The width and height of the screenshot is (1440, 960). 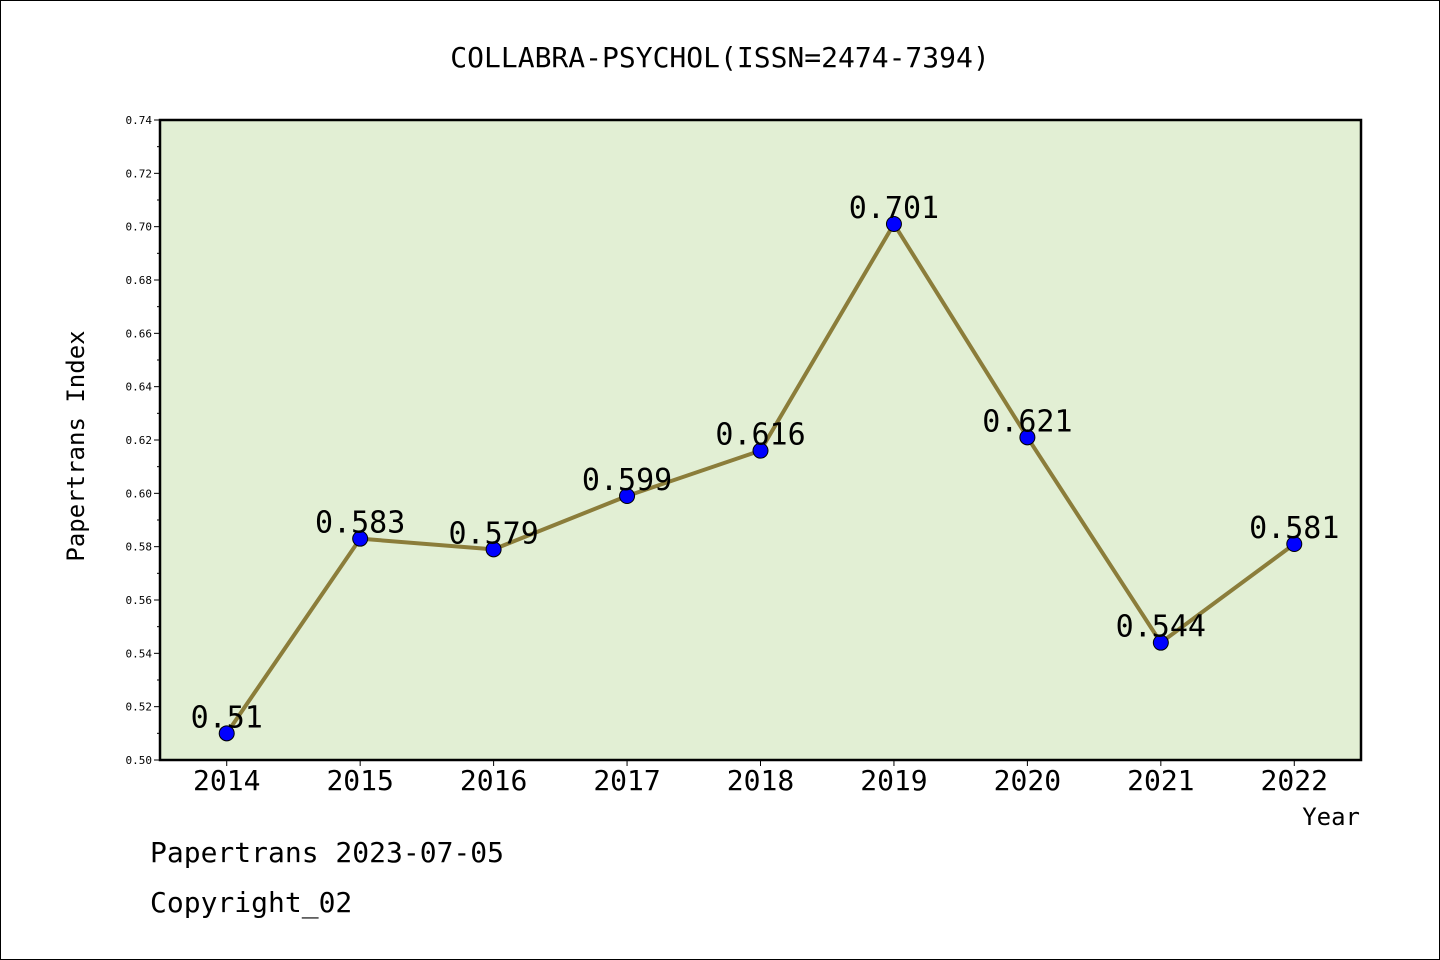 I want to click on data-label: 0.621, so click(x=1027, y=421).